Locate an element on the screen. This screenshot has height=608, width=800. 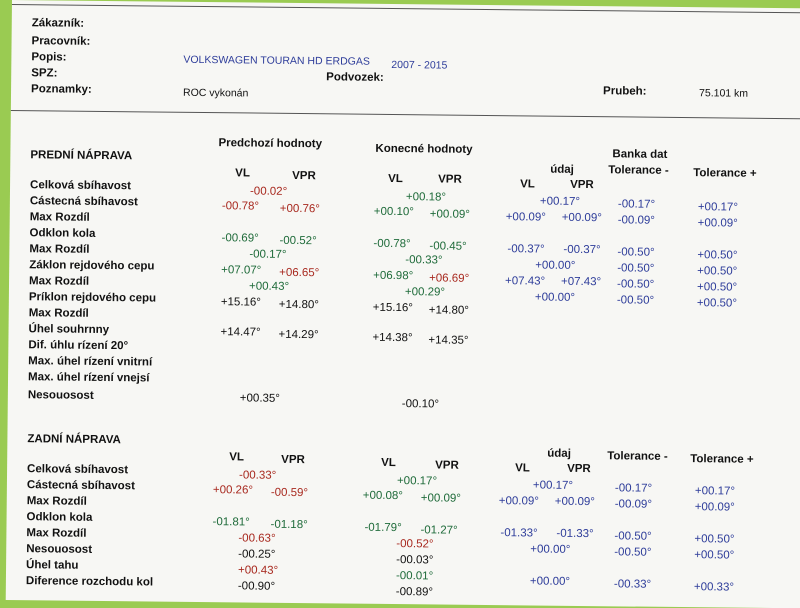
top-rule is located at coordinates (405, 8).